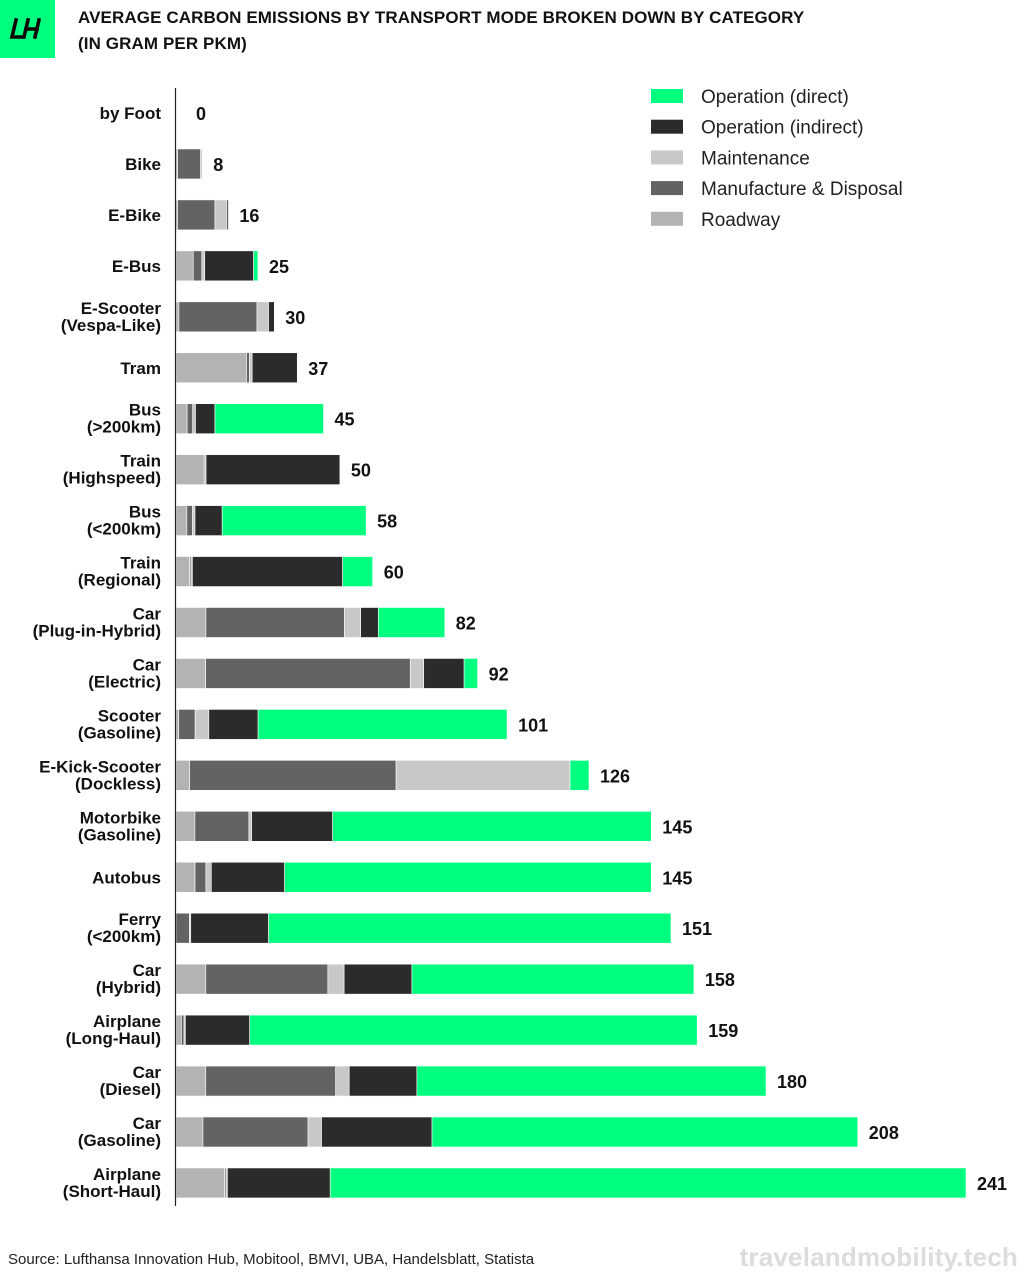 Image resolution: width=1024 pixels, height=1281 pixels. What do you see at coordinates (119, 1132) in the screenshot?
I see `category-label: Car (Gasoline)` at bounding box center [119, 1132].